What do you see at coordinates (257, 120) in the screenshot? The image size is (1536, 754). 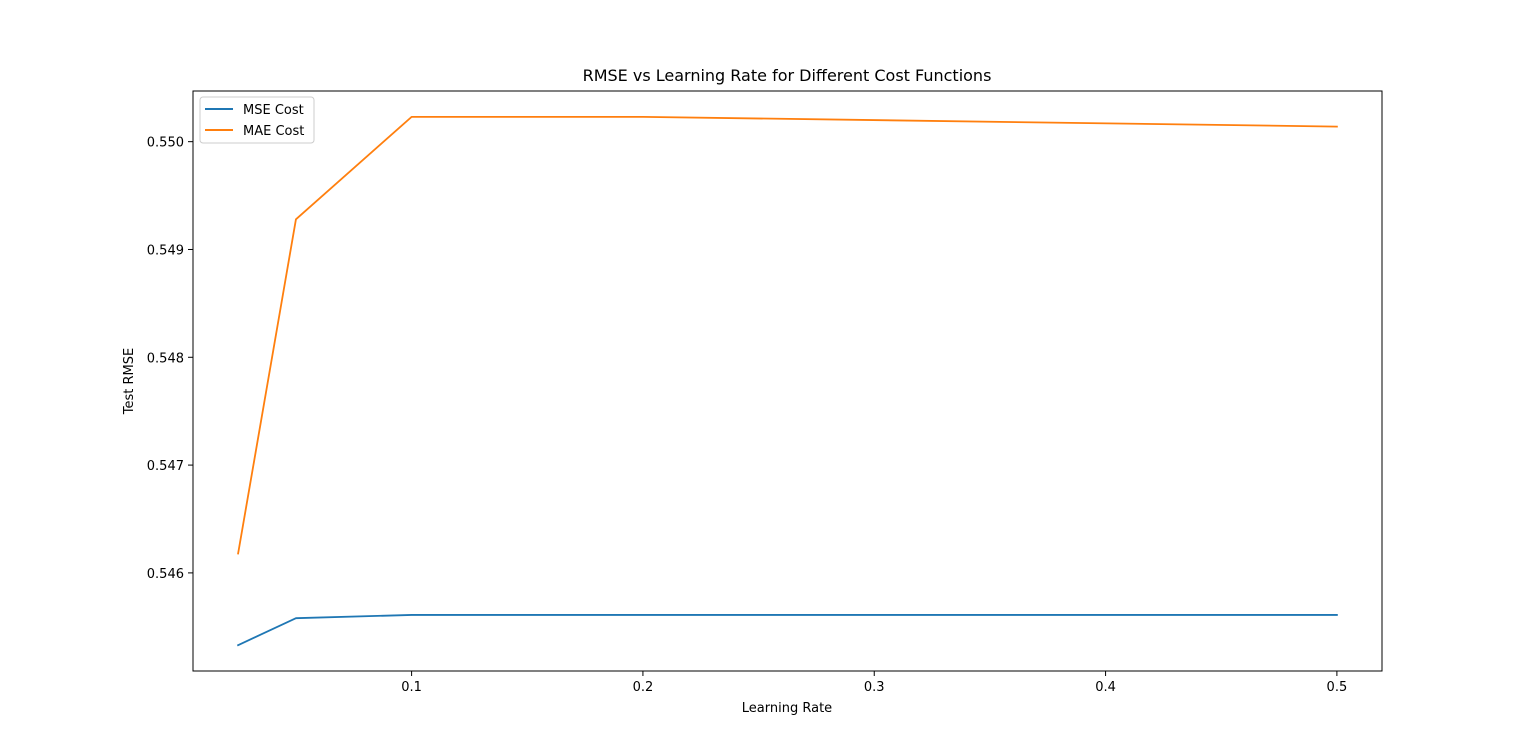 I see `legend: MSE Cost MAE Cost` at bounding box center [257, 120].